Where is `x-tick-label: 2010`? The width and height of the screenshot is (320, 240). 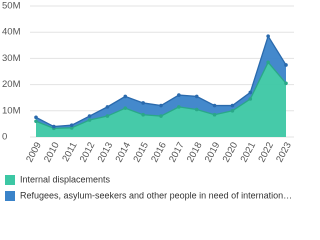 x-tick-label: 2010 is located at coordinates (52, 152).